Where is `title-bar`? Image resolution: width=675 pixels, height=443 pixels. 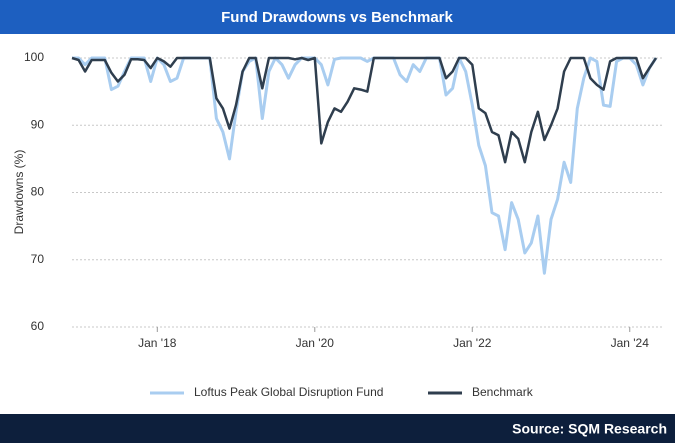 title-bar is located at coordinates (337, 17).